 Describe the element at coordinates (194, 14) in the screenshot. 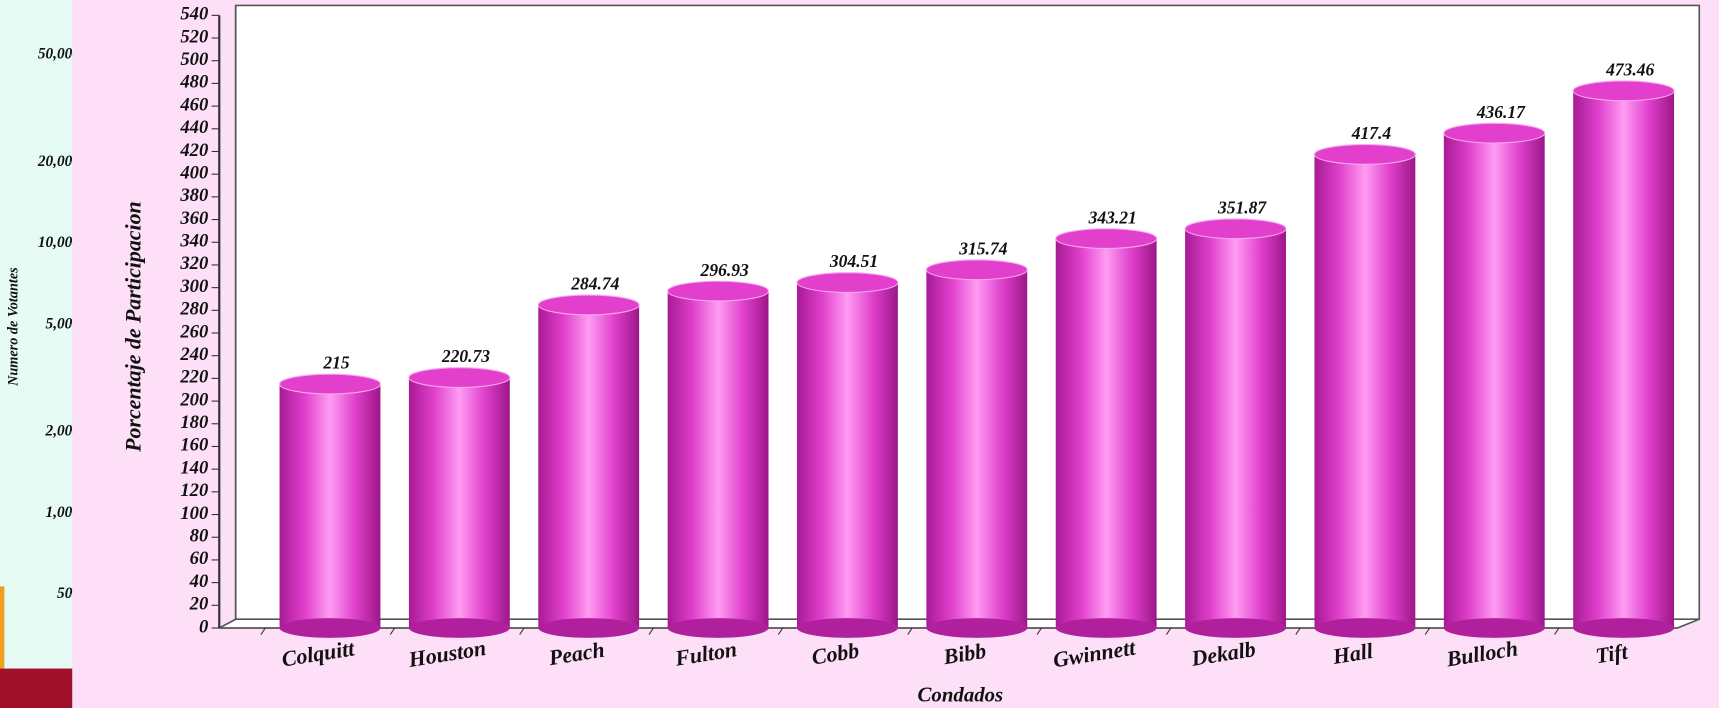

I see `y-tick-label: 540` at that location.